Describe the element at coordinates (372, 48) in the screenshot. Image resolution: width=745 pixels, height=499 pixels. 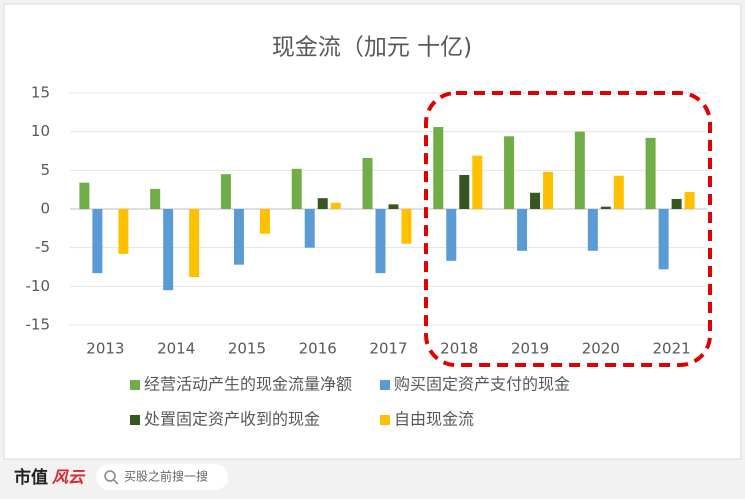
I see `chart-title: 现金流（加元 十亿)` at that location.